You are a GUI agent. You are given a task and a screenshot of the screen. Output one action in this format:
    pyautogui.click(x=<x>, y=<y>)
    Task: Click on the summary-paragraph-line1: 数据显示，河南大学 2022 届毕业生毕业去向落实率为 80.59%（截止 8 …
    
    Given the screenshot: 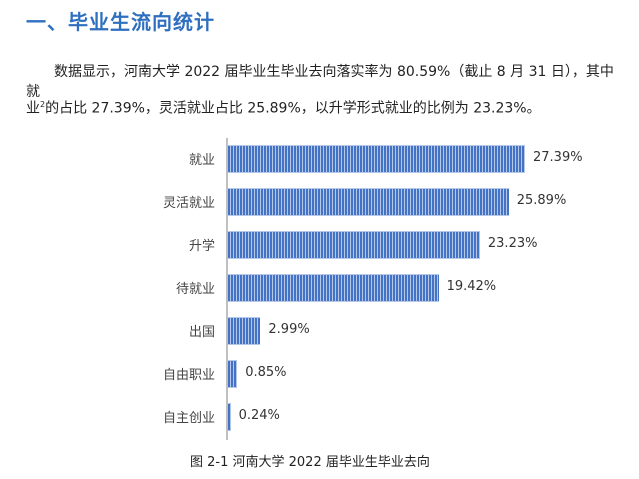 What is the action you would take?
    pyautogui.click(x=320, y=82)
    